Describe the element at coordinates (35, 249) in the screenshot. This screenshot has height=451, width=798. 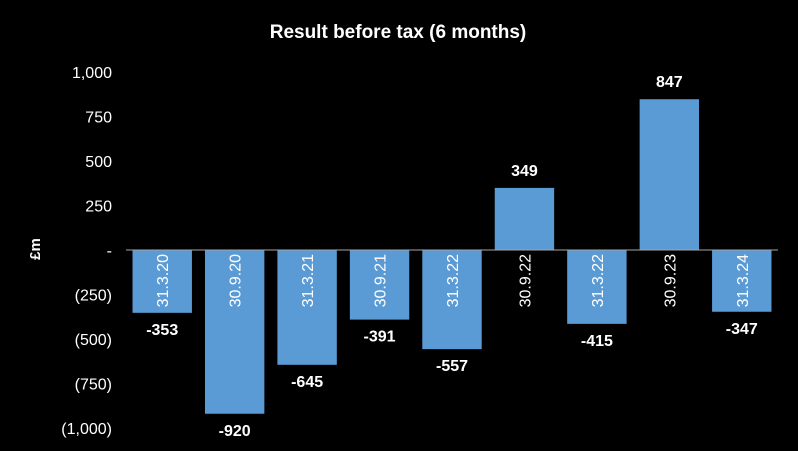
I see `y-axis-label: £m` at that location.